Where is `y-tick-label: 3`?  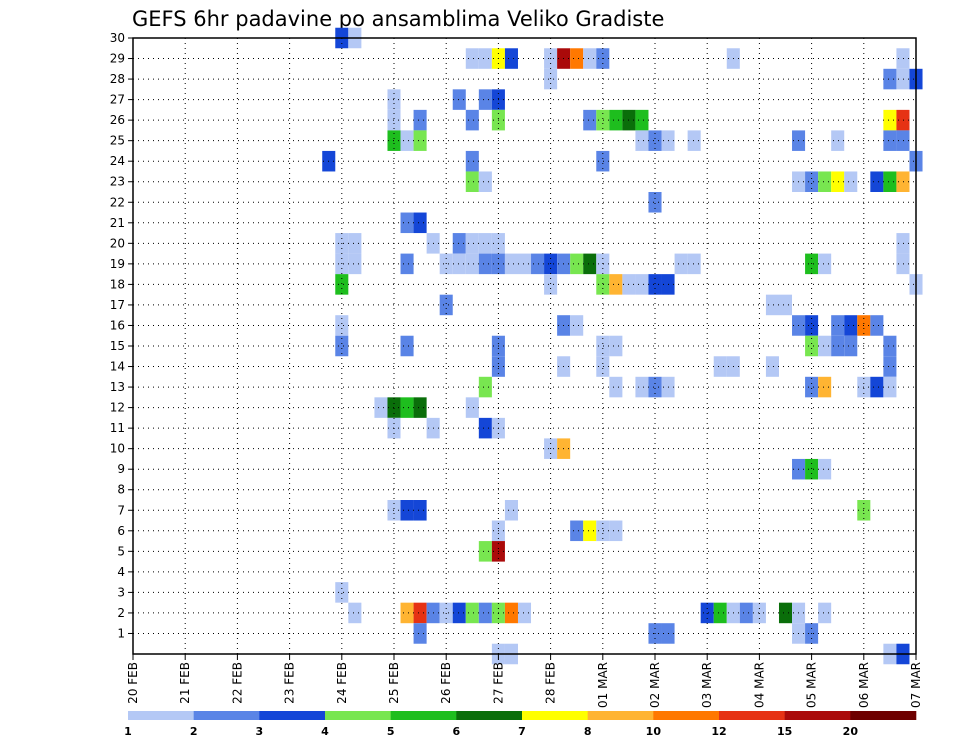
y-tick-label: 3 is located at coordinates (121, 592).